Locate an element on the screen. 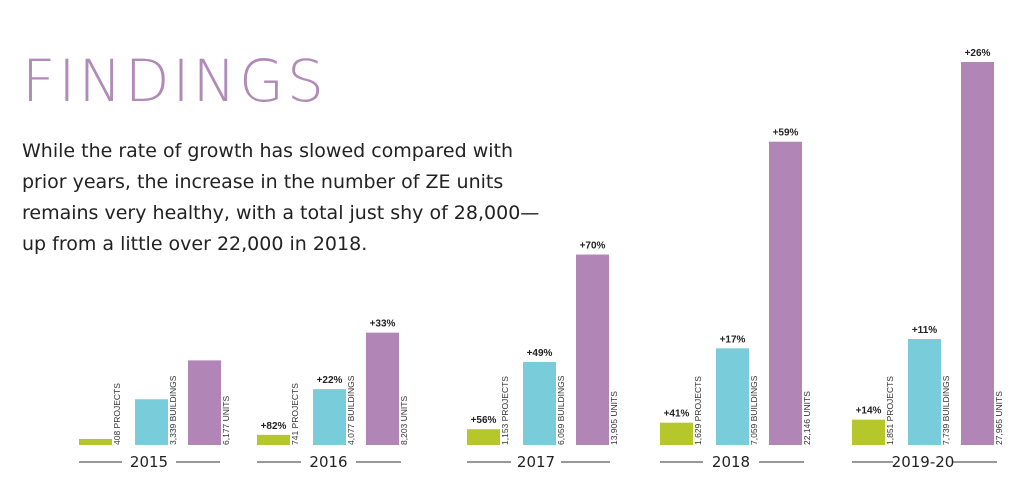 The image size is (1024, 502). growth-label-buildings-2018: +17% is located at coordinates (733, 339).